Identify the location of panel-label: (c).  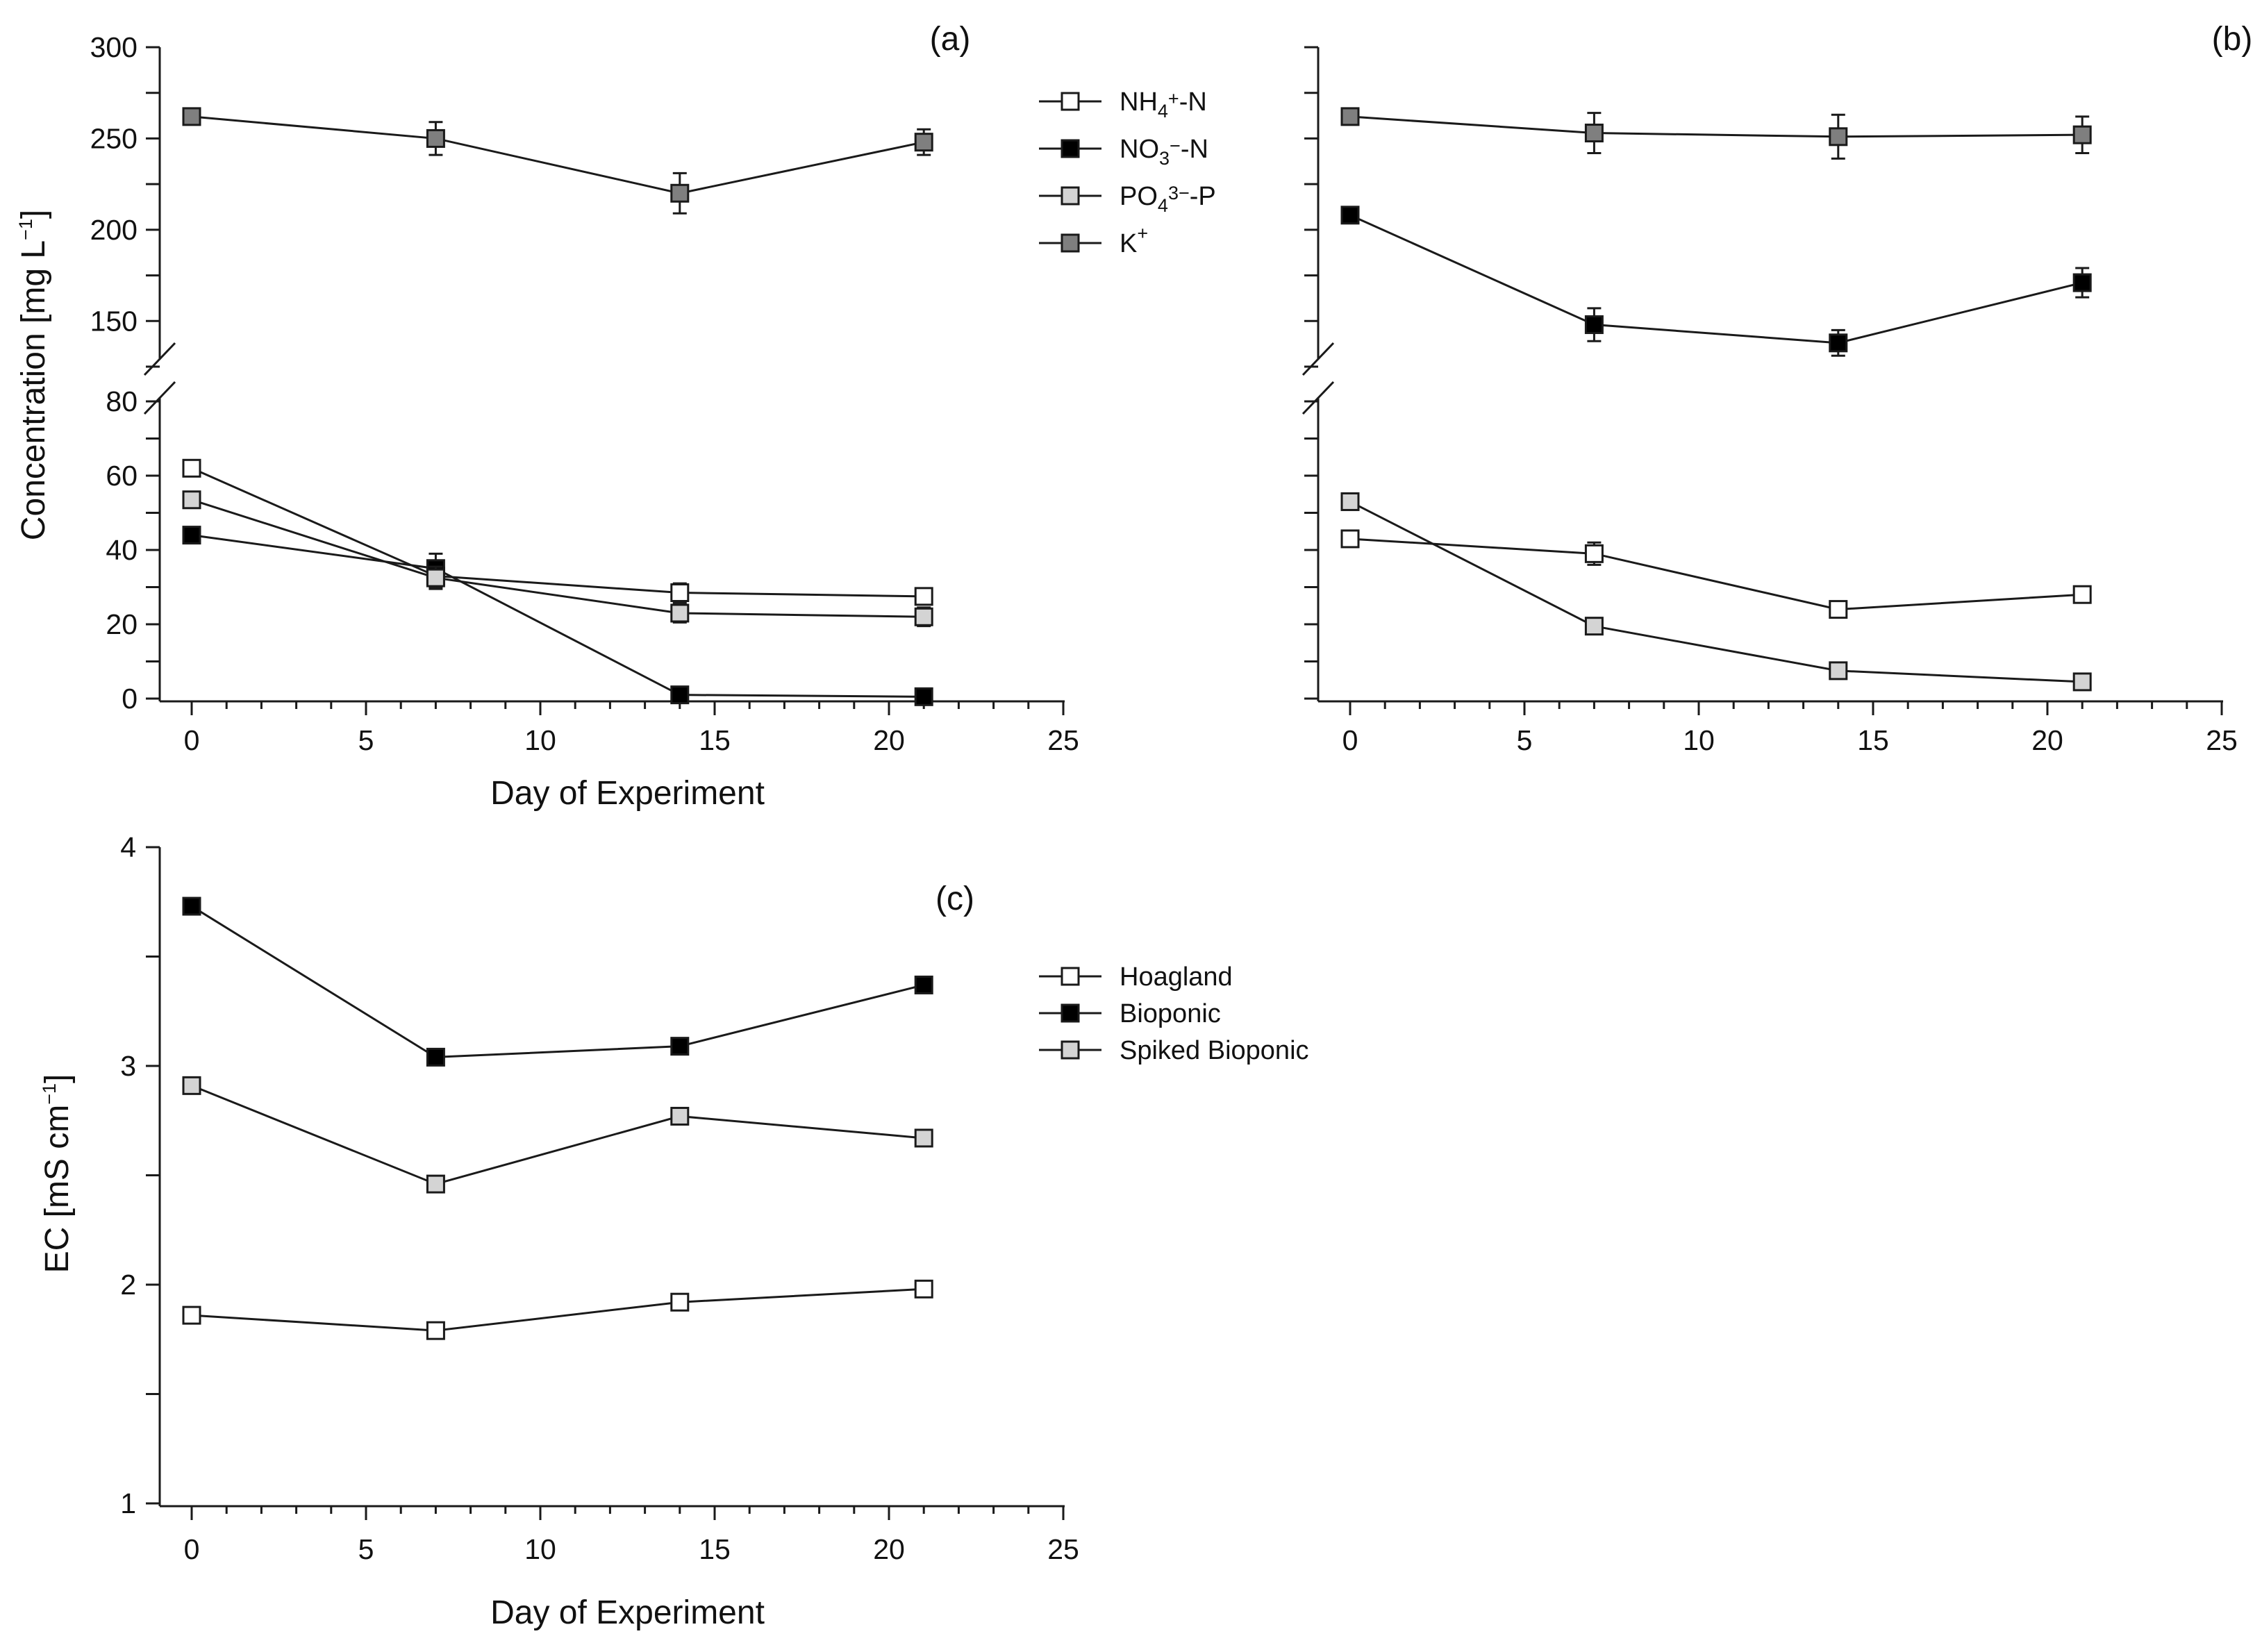
(954, 899).